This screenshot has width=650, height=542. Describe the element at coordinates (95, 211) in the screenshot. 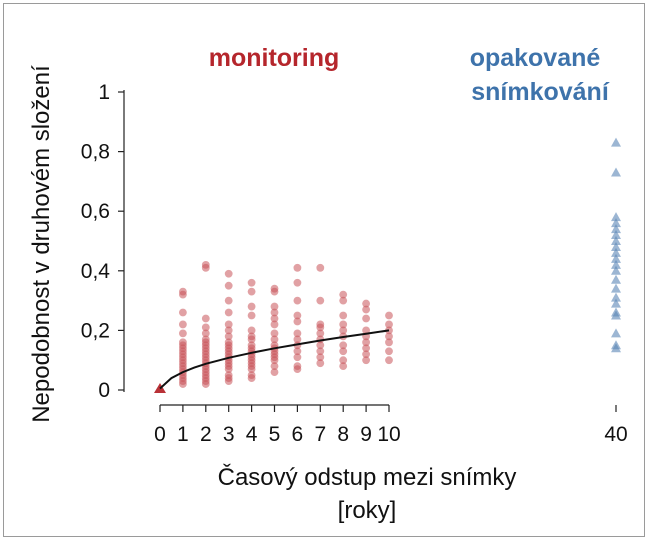

I see `y-tick-label: 0,6` at that location.